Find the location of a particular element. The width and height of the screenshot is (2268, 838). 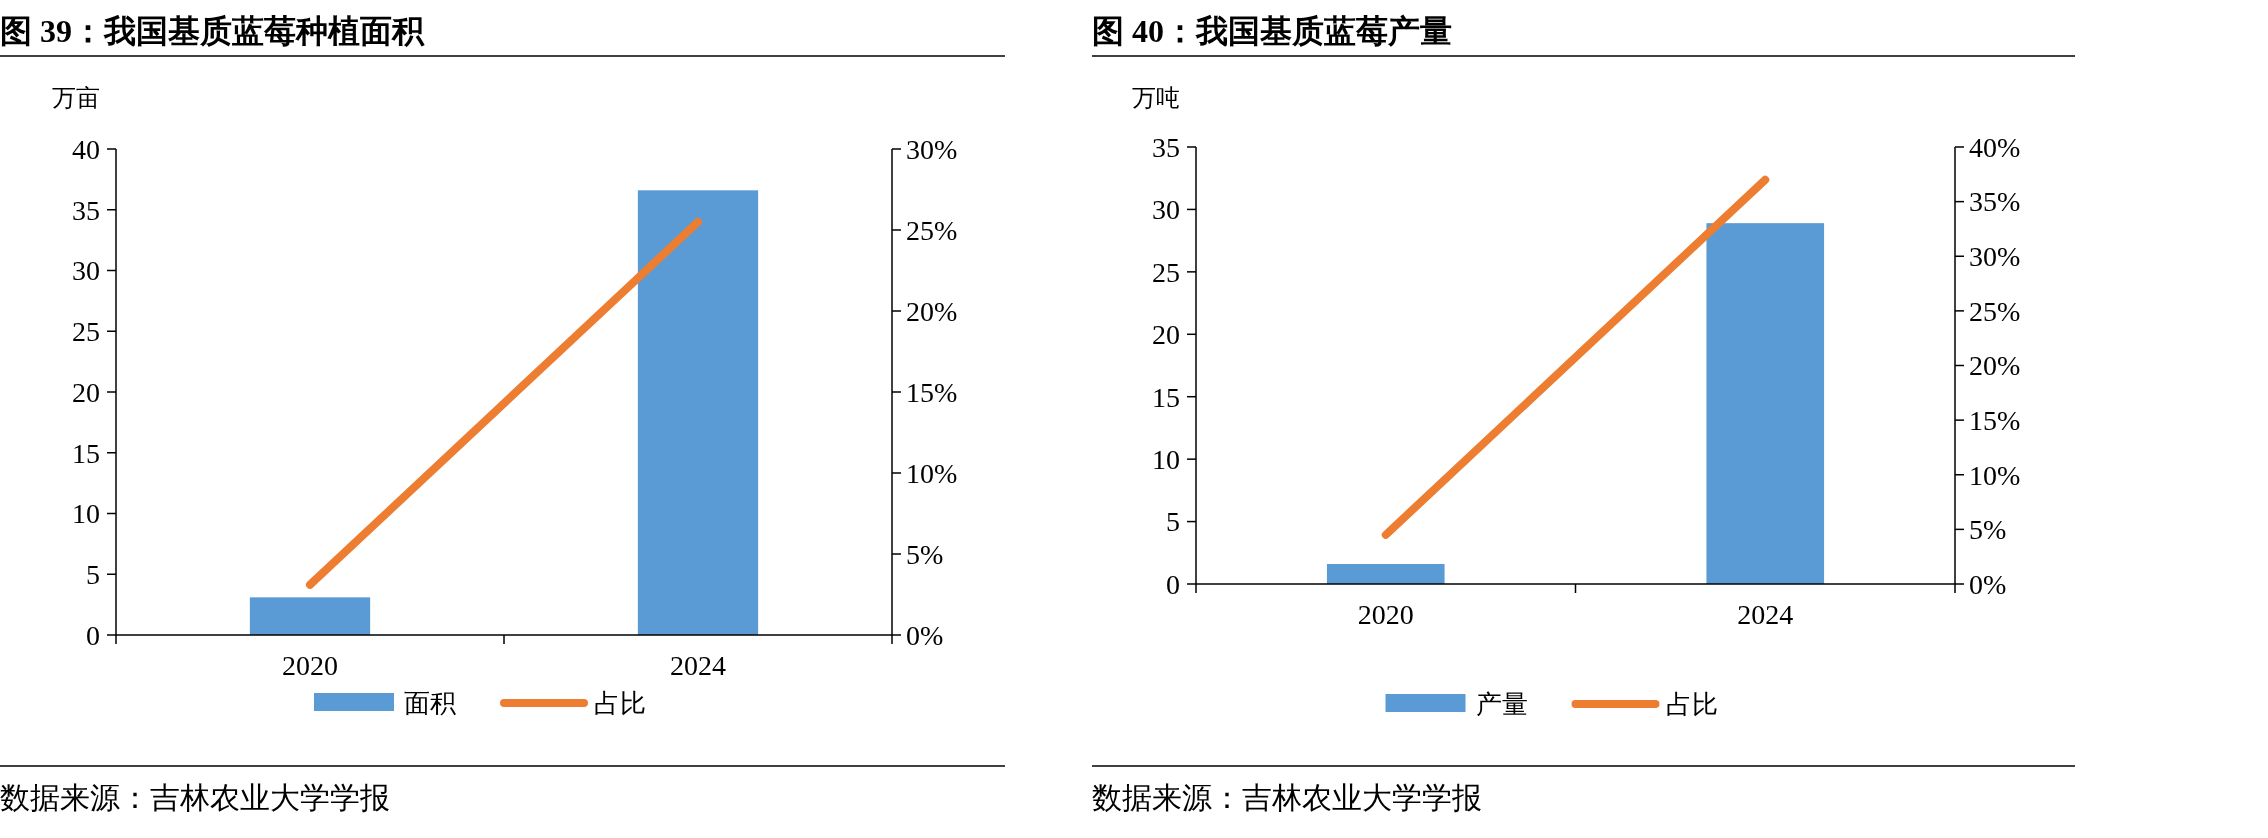

legend-label: 面积 is located at coordinates (430, 704).